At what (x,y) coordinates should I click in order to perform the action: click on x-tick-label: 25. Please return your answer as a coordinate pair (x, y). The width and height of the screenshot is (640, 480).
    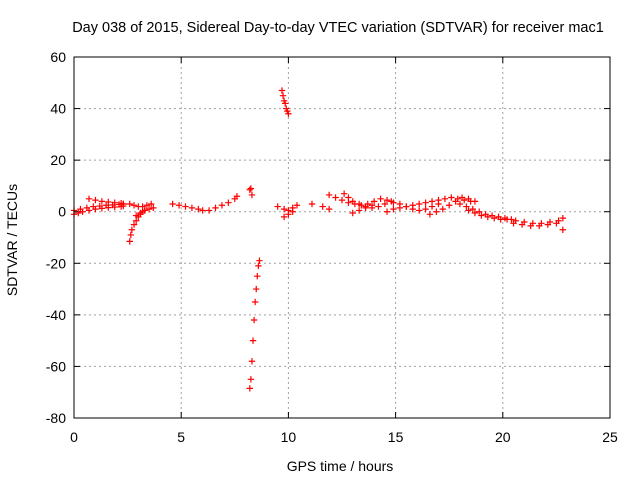
    Looking at the image, I should click on (610, 437).